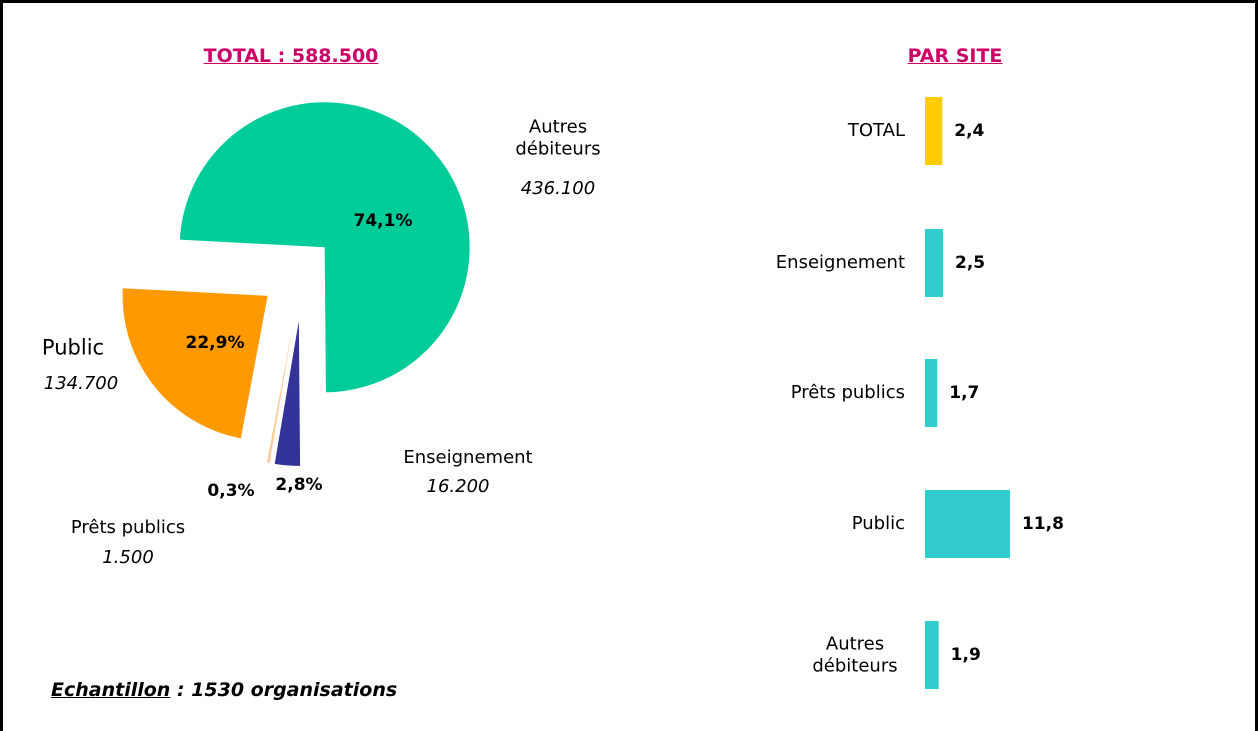  What do you see at coordinates (965, 654) in the screenshot?
I see `bar-value-label: 1,9` at bounding box center [965, 654].